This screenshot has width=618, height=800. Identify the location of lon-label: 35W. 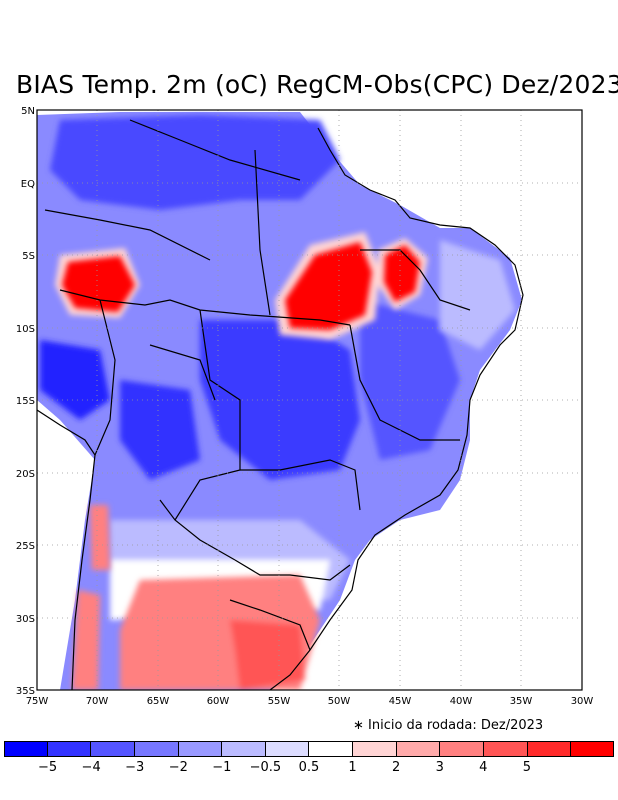
(521, 701).